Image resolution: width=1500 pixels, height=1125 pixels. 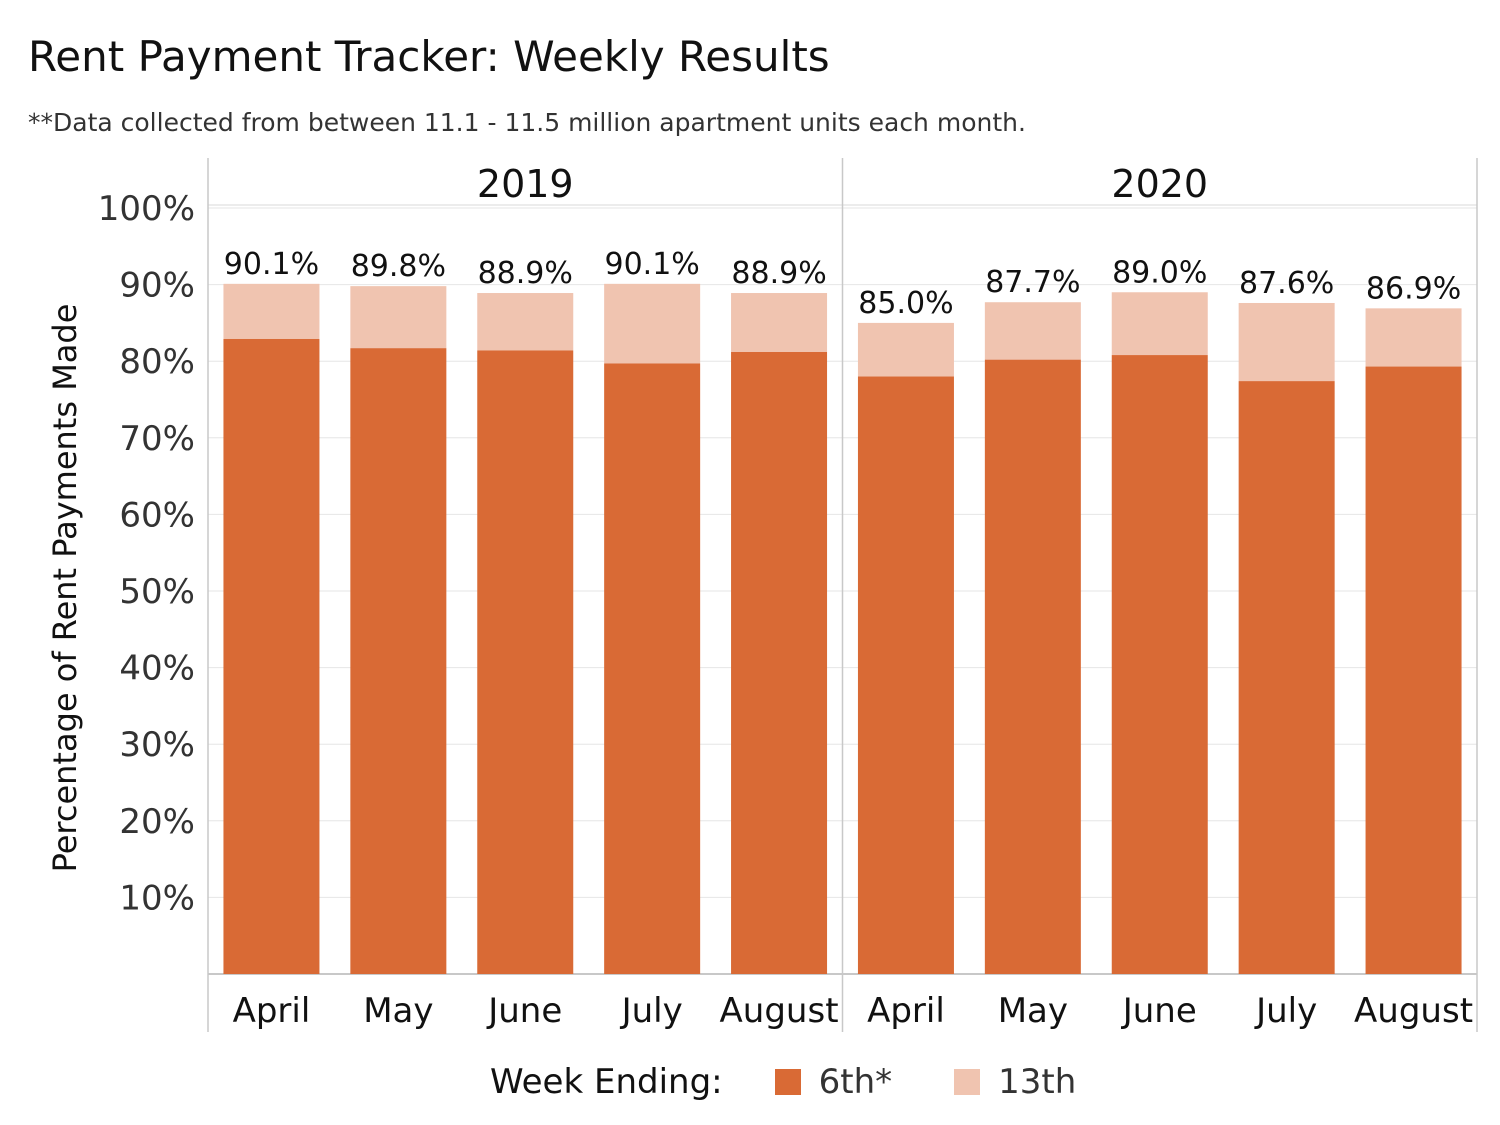 What do you see at coordinates (1159, 184) in the screenshot?
I see `panel-header-2020: 2020` at bounding box center [1159, 184].